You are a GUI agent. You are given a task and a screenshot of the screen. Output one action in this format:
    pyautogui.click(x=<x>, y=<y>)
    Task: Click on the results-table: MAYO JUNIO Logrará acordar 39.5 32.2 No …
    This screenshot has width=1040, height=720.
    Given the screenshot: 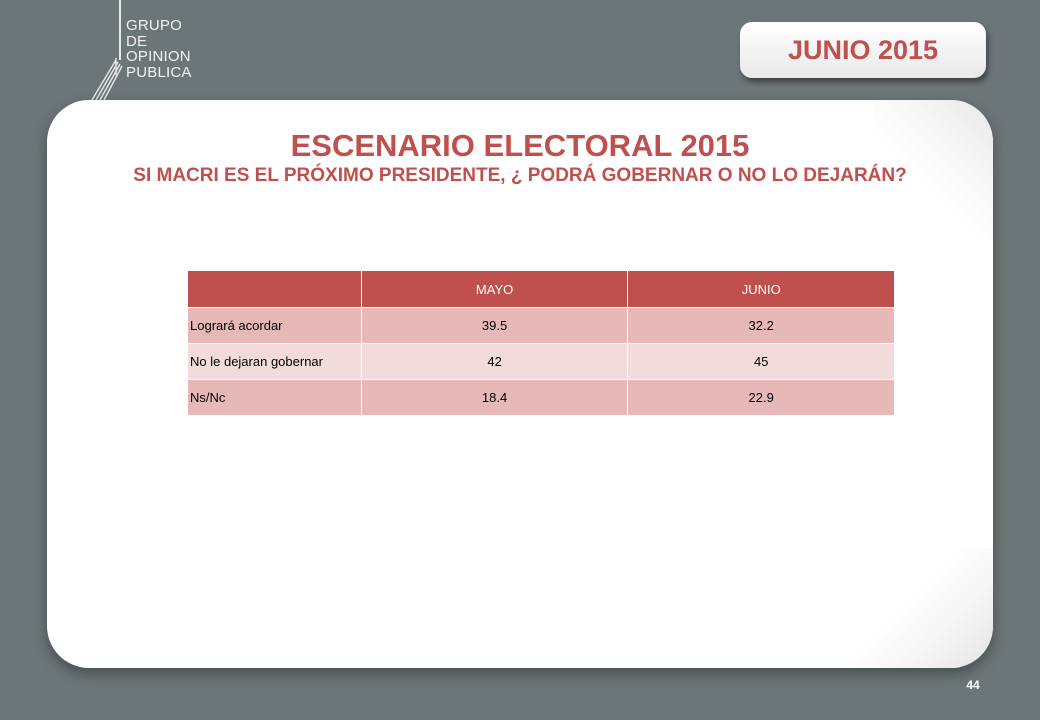 What is the action you would take?
    pyautogui.click(x=541, y=343)
    